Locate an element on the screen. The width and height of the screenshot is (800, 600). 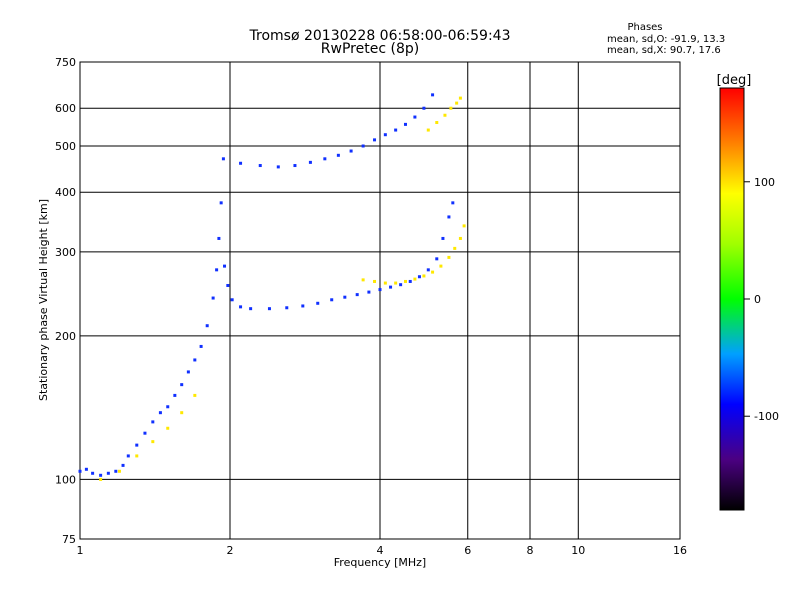
x-axis-ticks: 1 2 4 6 8 10 16 is located at coordinates (382, 550).